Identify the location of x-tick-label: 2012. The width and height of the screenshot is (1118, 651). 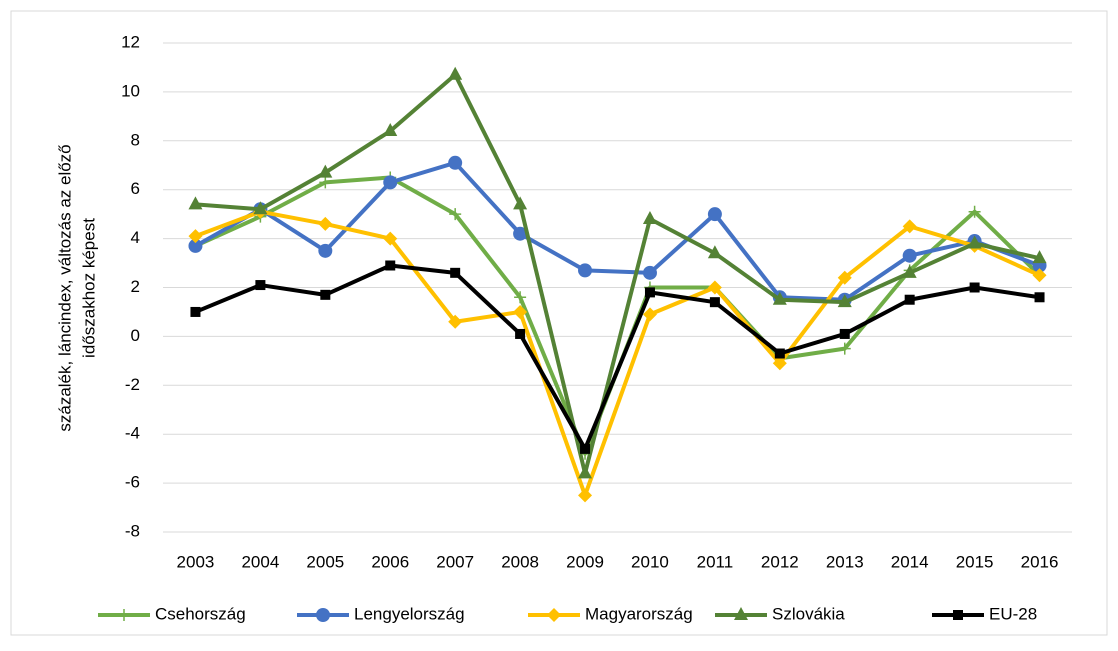
(780, 561).